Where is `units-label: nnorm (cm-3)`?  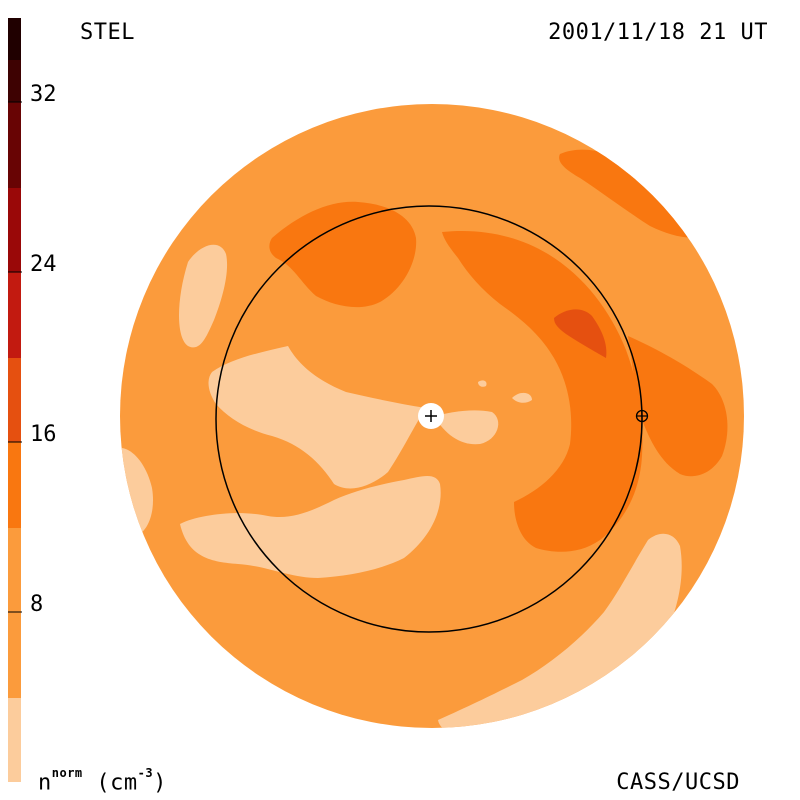 units-label: nnorm (cm-3) is located at coordinates (102, 781).